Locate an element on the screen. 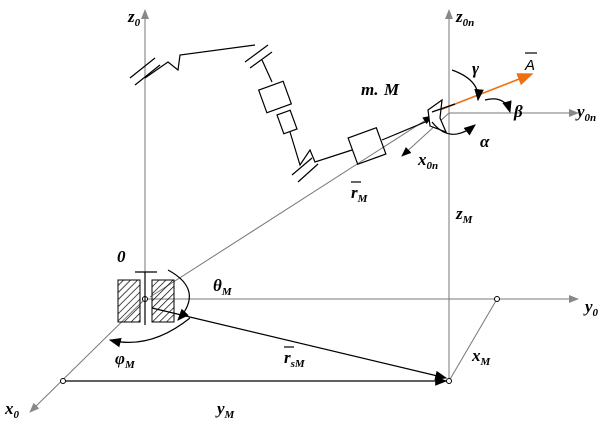 The height and width of the screenshot is (425, 609). label-main: φ is located at coordinates (120, 358).